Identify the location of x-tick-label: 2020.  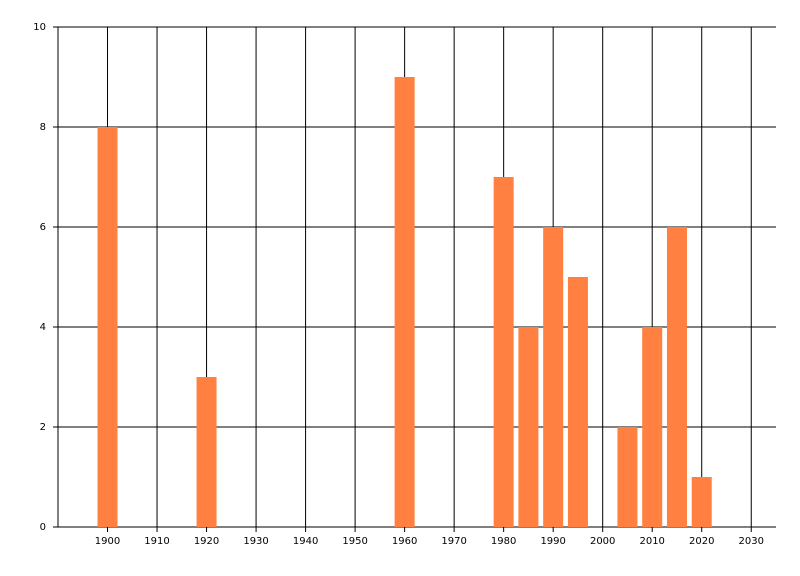
(701, 541).